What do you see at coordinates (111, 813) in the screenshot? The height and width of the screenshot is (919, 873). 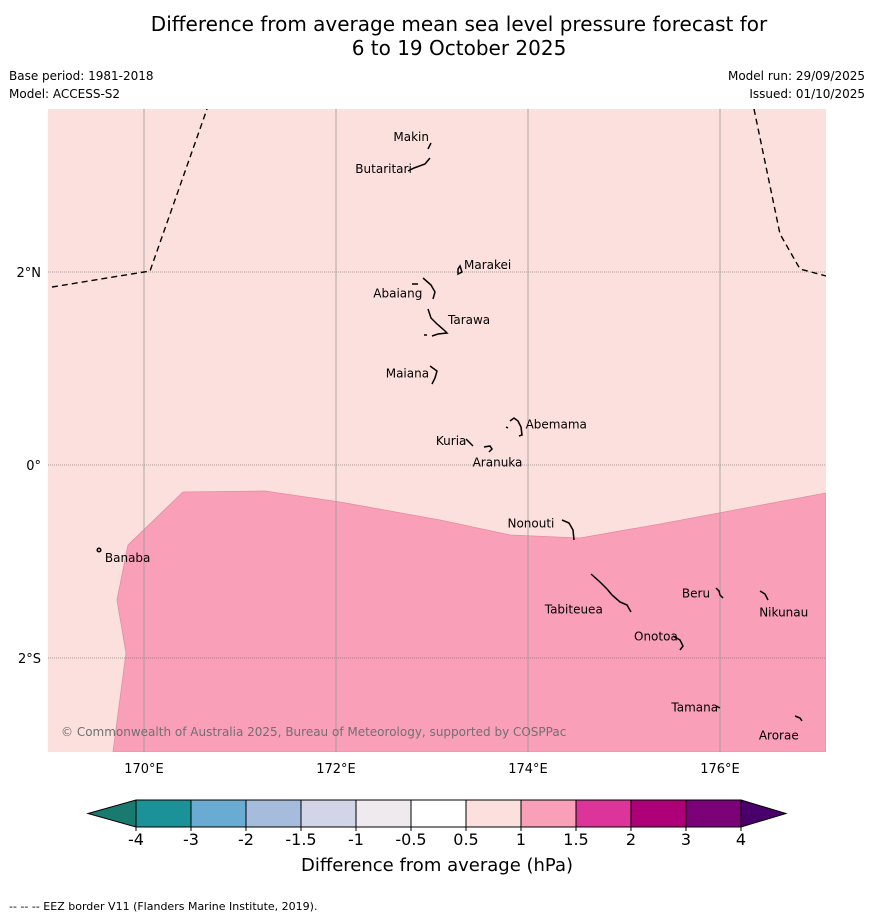 I see `colorbar-extend-low` at bounding box center [111, 813].